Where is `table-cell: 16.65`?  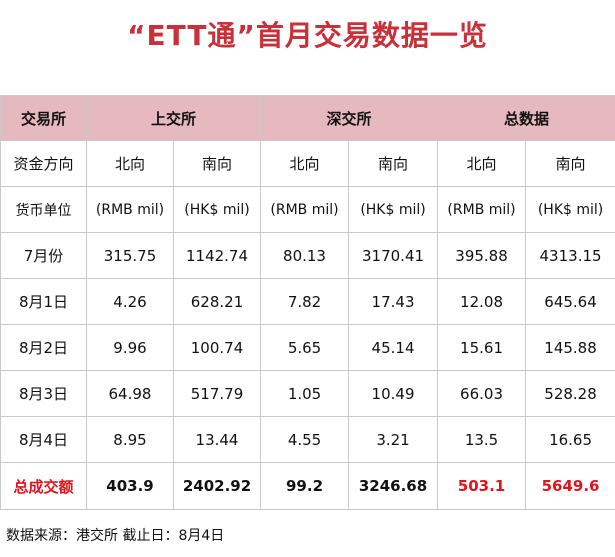 table-cell: 16.65 is located at coordinates (570, 439).